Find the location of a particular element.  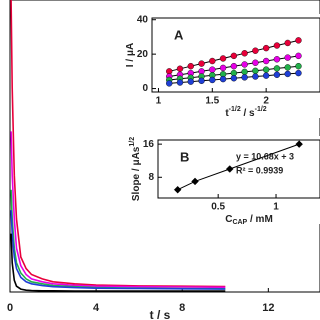

x-axis-label: CCAP / mM is located at coordinates (249, 220).